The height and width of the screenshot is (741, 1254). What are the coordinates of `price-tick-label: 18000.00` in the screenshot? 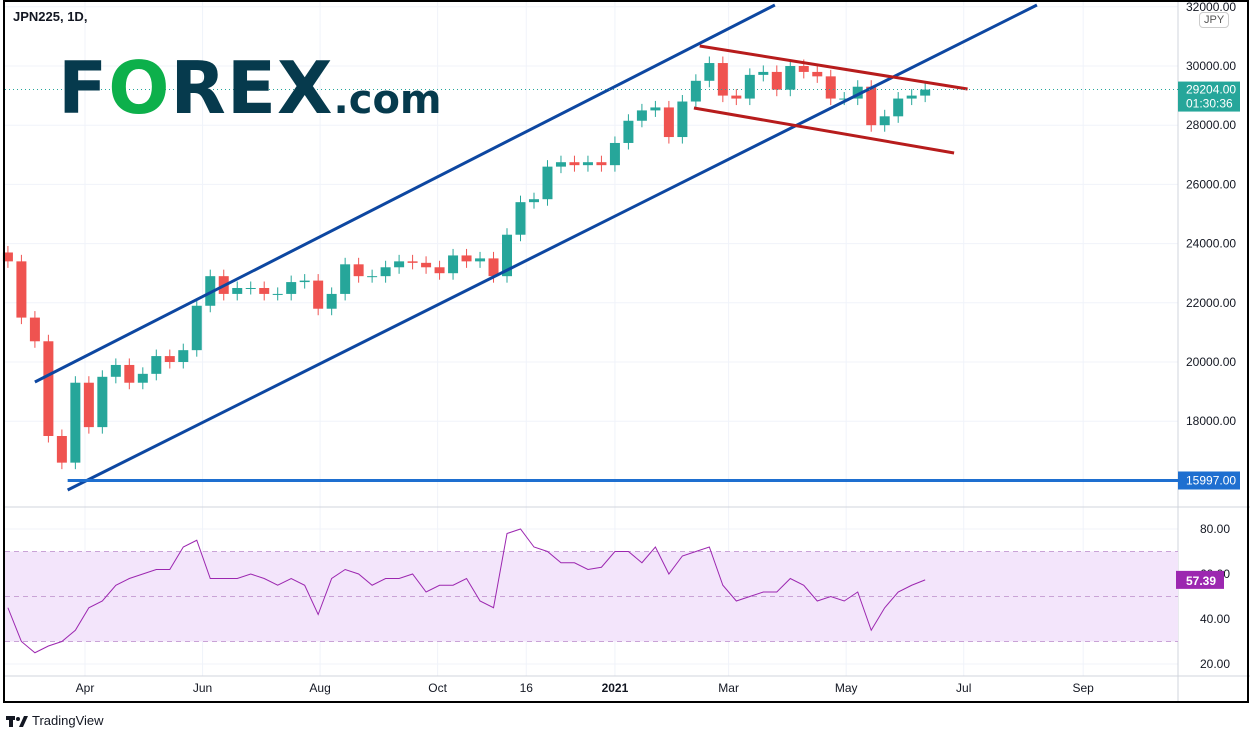 It's located at (1211, 421).